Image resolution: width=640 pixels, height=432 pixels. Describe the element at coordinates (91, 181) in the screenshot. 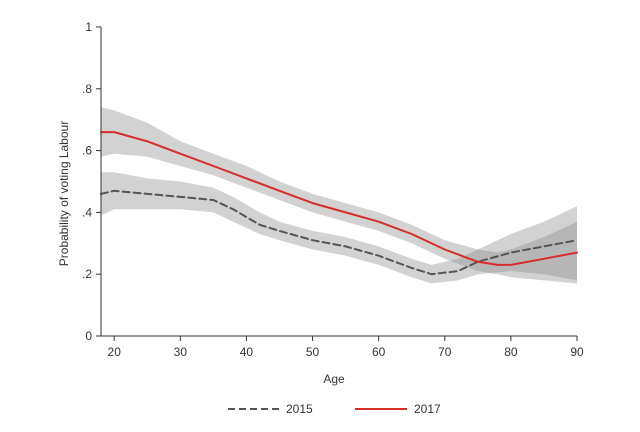

I see `y-ticks: 0 .2 .4 .6 .8 1` at that location.